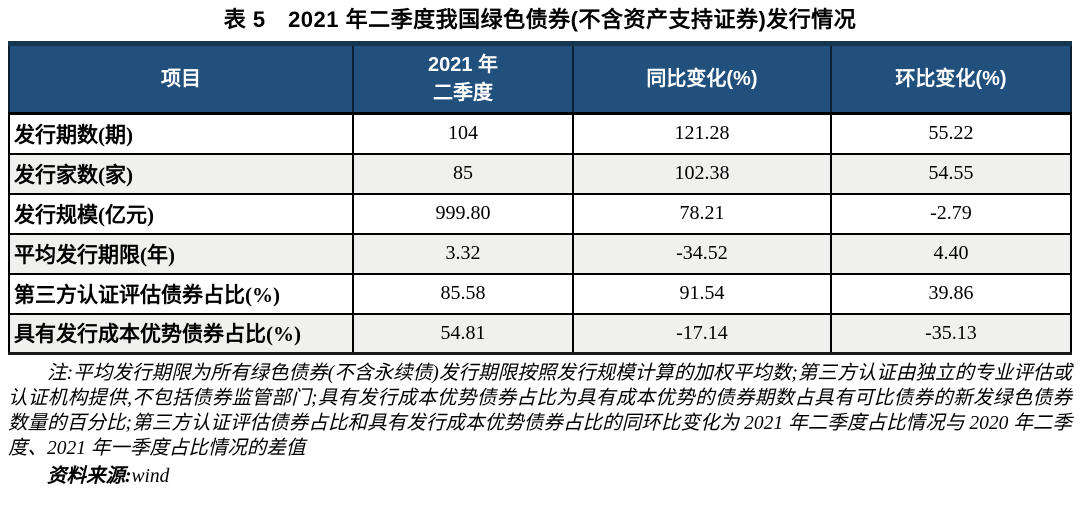  What do you see at coordinates (951, 333) in the screenshot?
I see `value-cell: -35.13` at bounding box center [951, 333].